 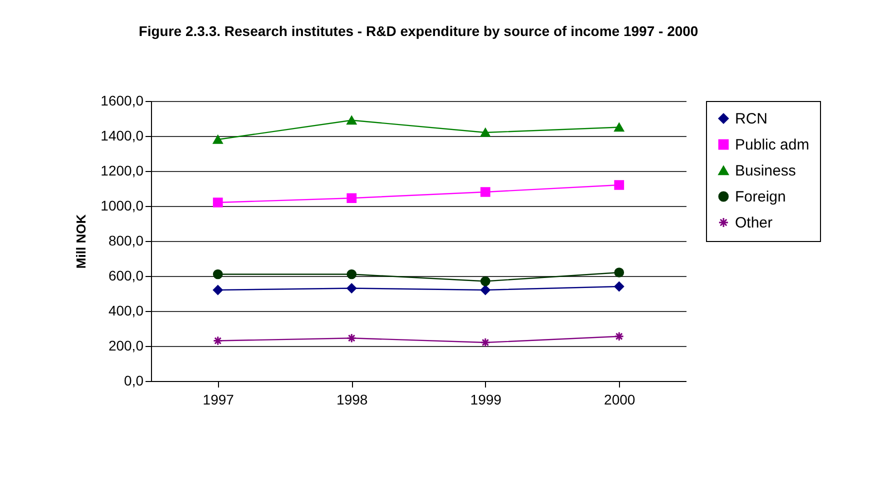 I want to click on y-tick-label: 1600,0, so click(x=122, y=100).